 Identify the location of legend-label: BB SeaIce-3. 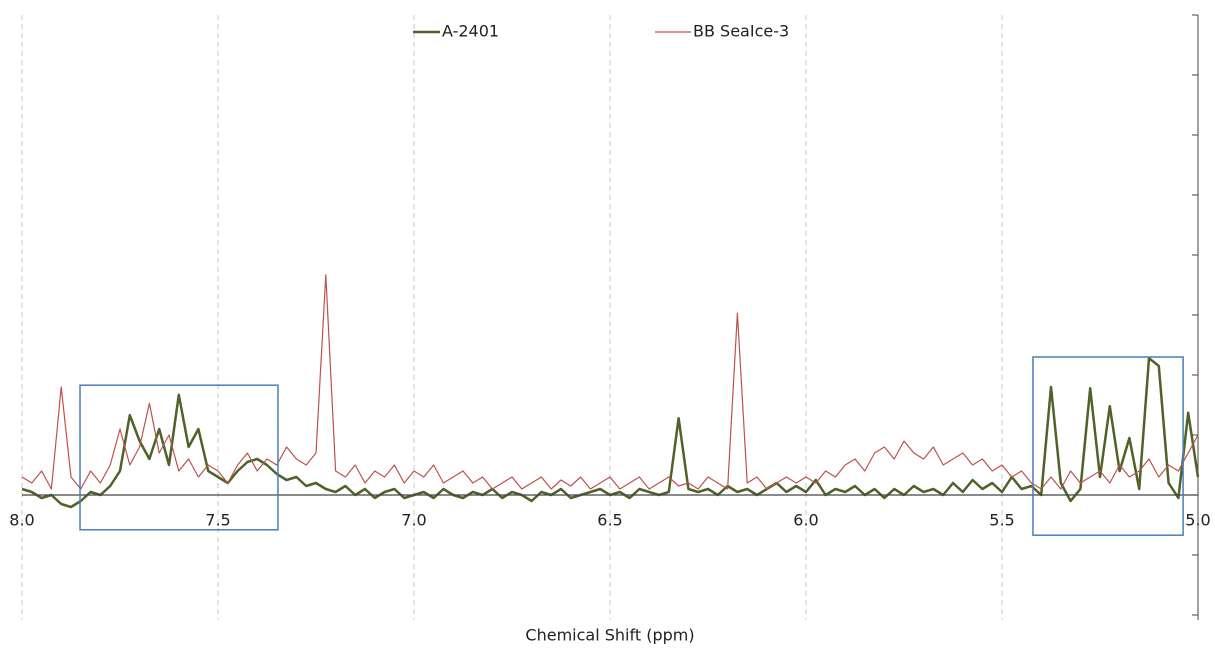
(741, 31).